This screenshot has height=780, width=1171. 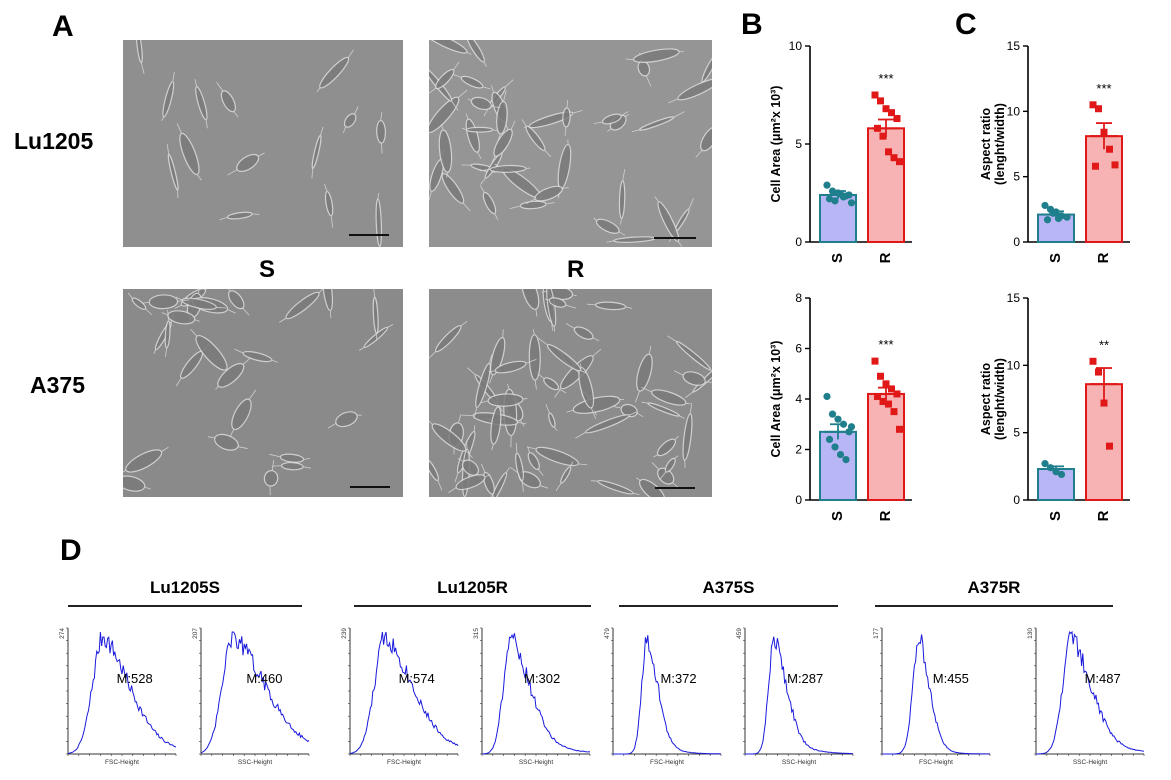 I want to click on micrograph-background, so click(x=263, y=393).